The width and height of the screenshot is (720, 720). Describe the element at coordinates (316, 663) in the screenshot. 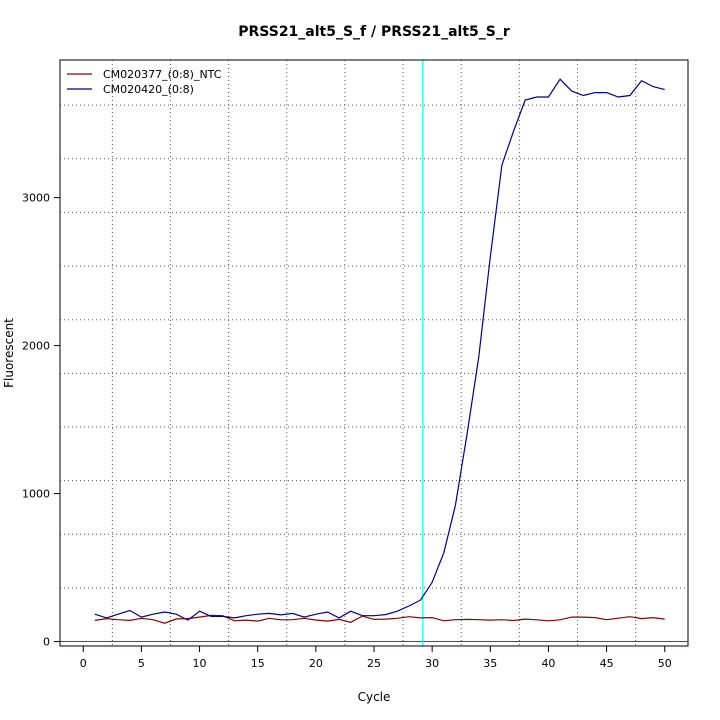

I see `x-tick-label: 20` at that location.